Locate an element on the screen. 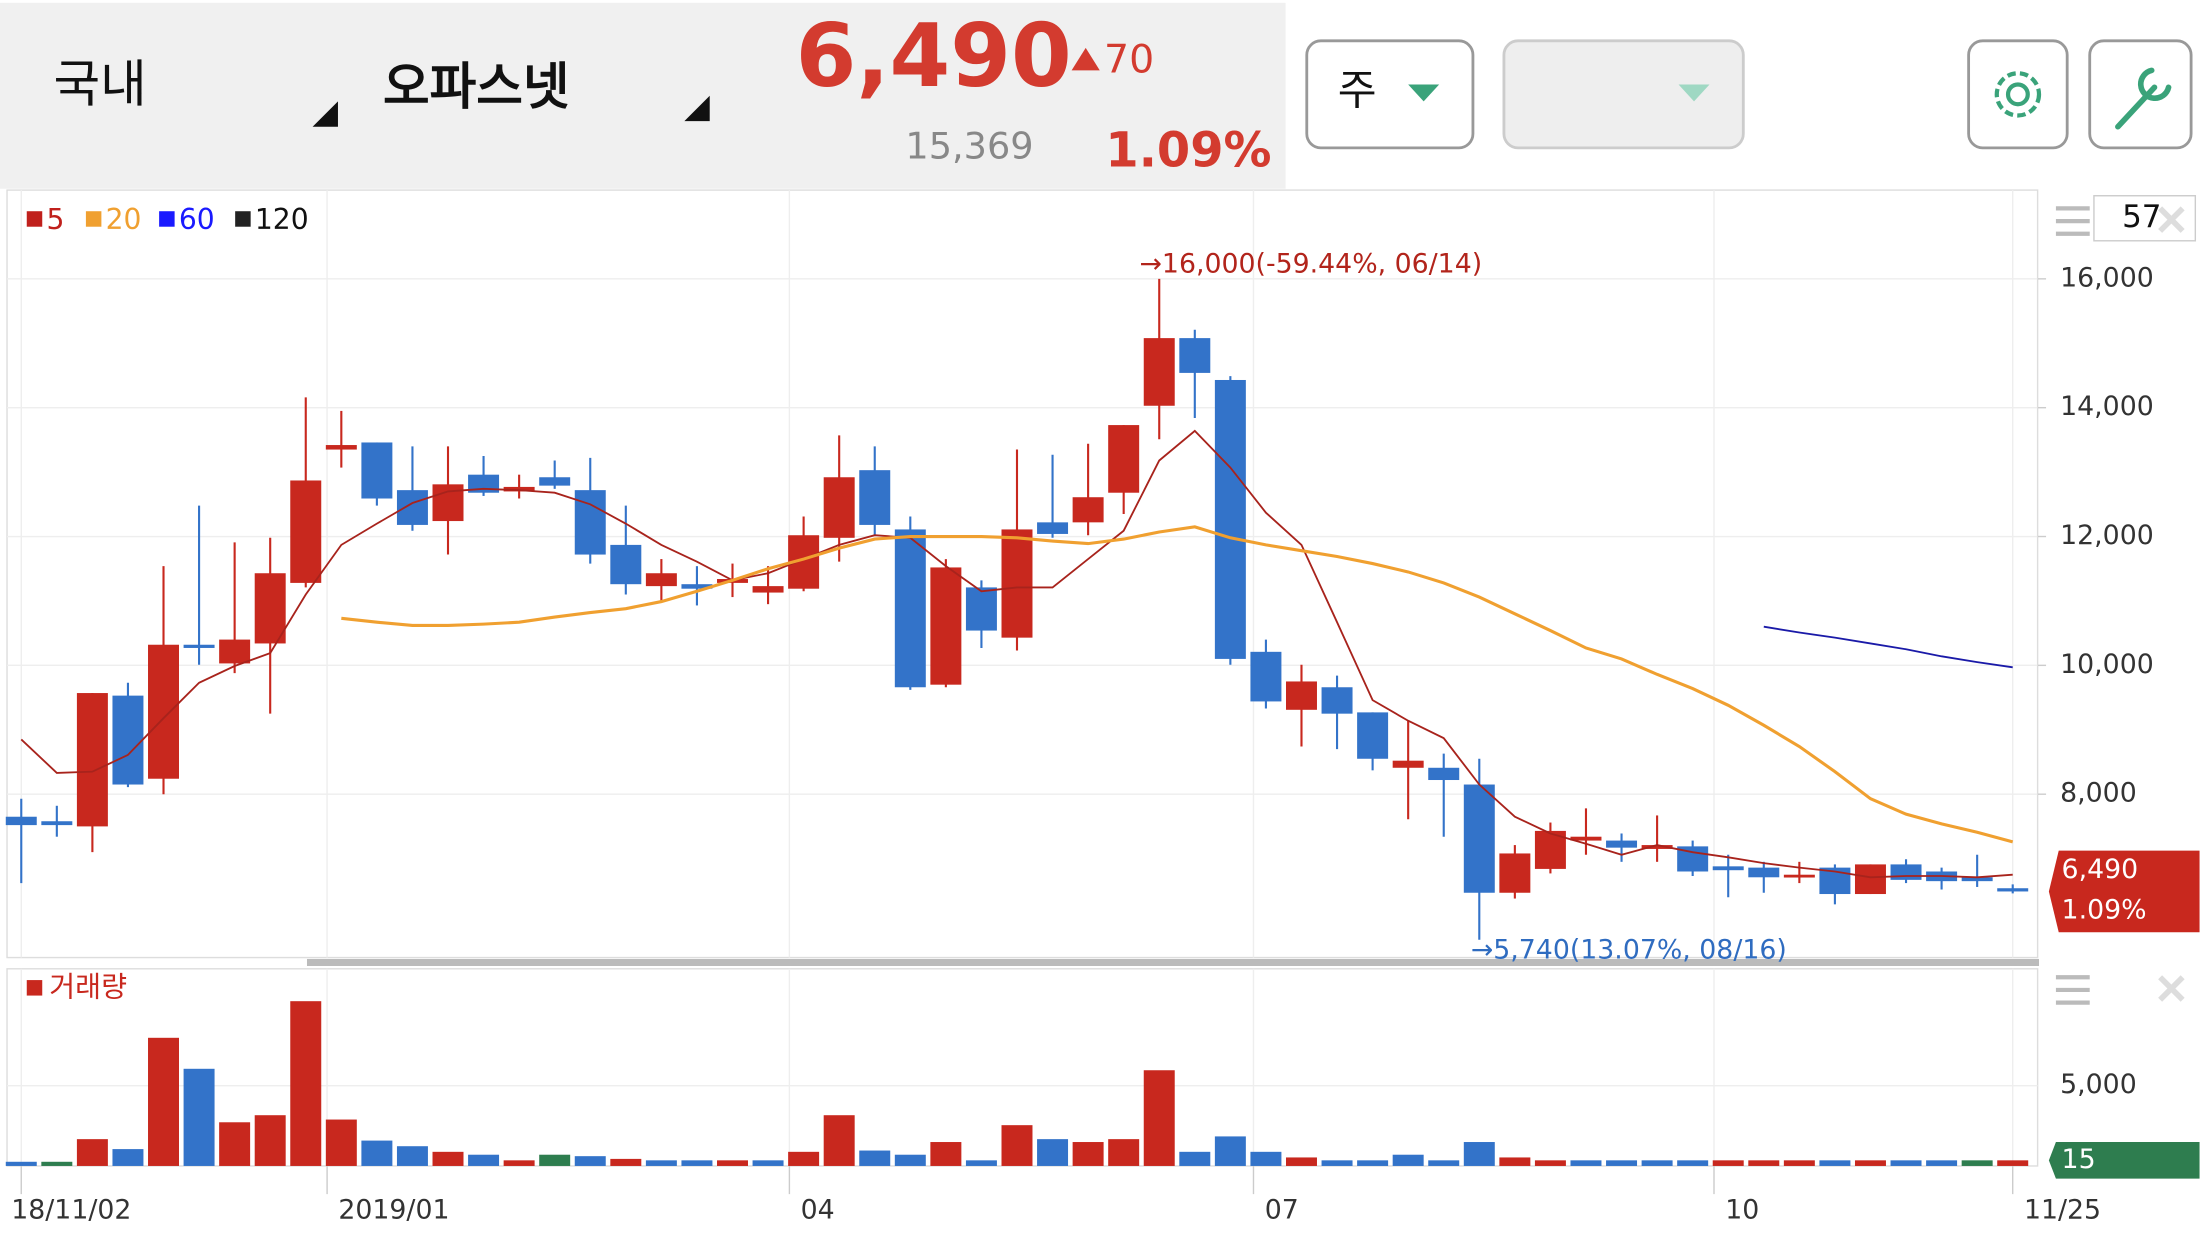  change: 70 is located at coordinates (1129, 59).